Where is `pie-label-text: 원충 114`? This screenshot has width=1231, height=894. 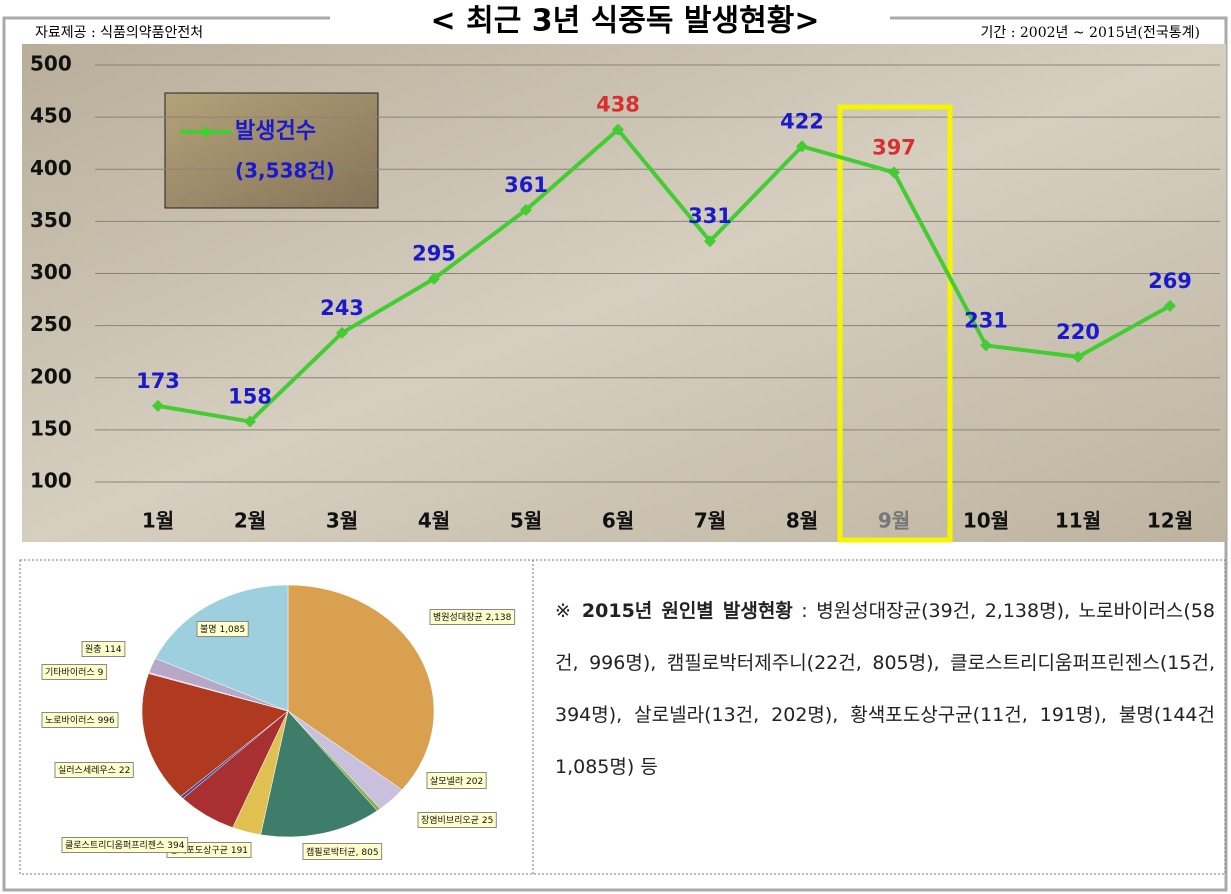 pie-label-text: 원충 114 is located at coordinates (103, 649).